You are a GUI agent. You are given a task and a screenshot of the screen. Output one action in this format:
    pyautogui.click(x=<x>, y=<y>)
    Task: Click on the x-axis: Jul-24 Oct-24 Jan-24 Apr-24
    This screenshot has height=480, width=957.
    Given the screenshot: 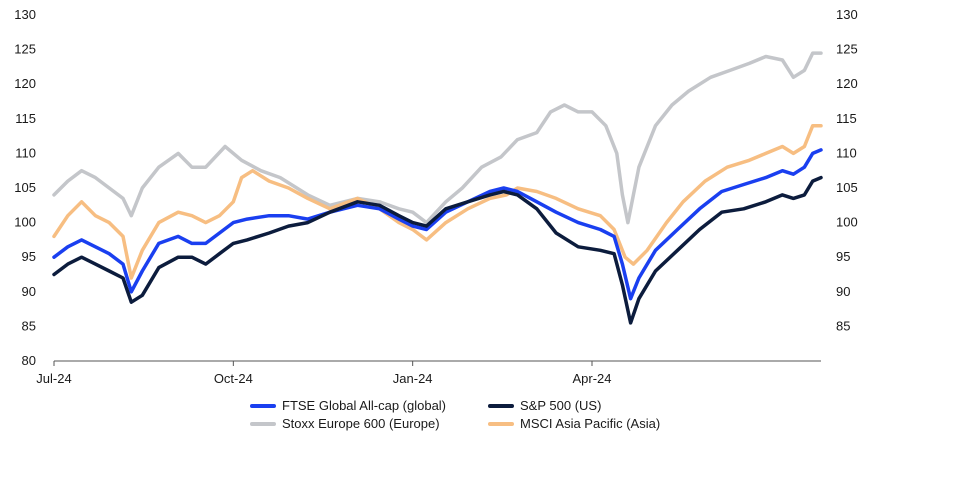 What is the action you would take?
    pyautogui.click(x=324, y=373)
    